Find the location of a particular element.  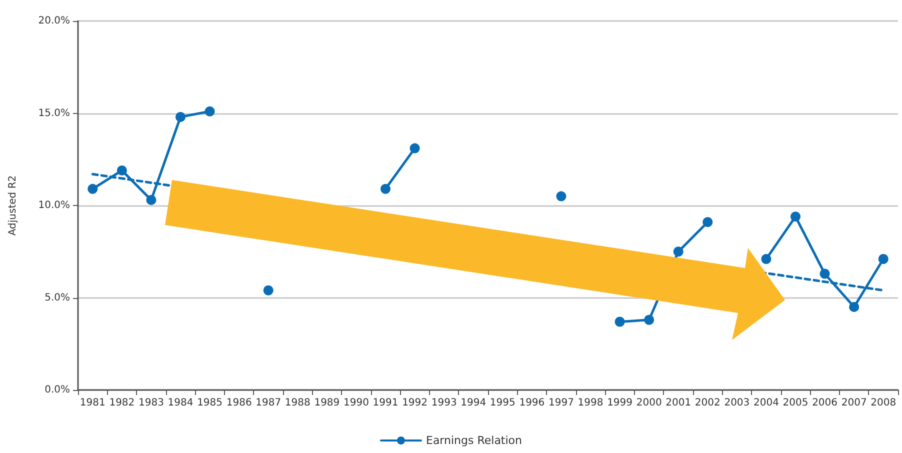

x-tick-label: 1989 is located at coordinates (327, 403).